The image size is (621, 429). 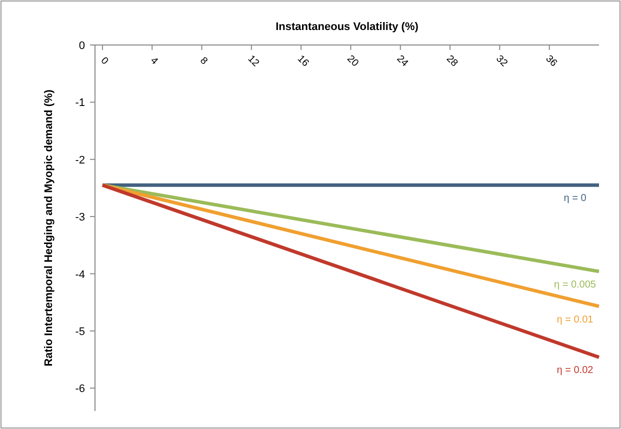 I want to click on series-label: η = 0.005, so click(x=575, y=284).